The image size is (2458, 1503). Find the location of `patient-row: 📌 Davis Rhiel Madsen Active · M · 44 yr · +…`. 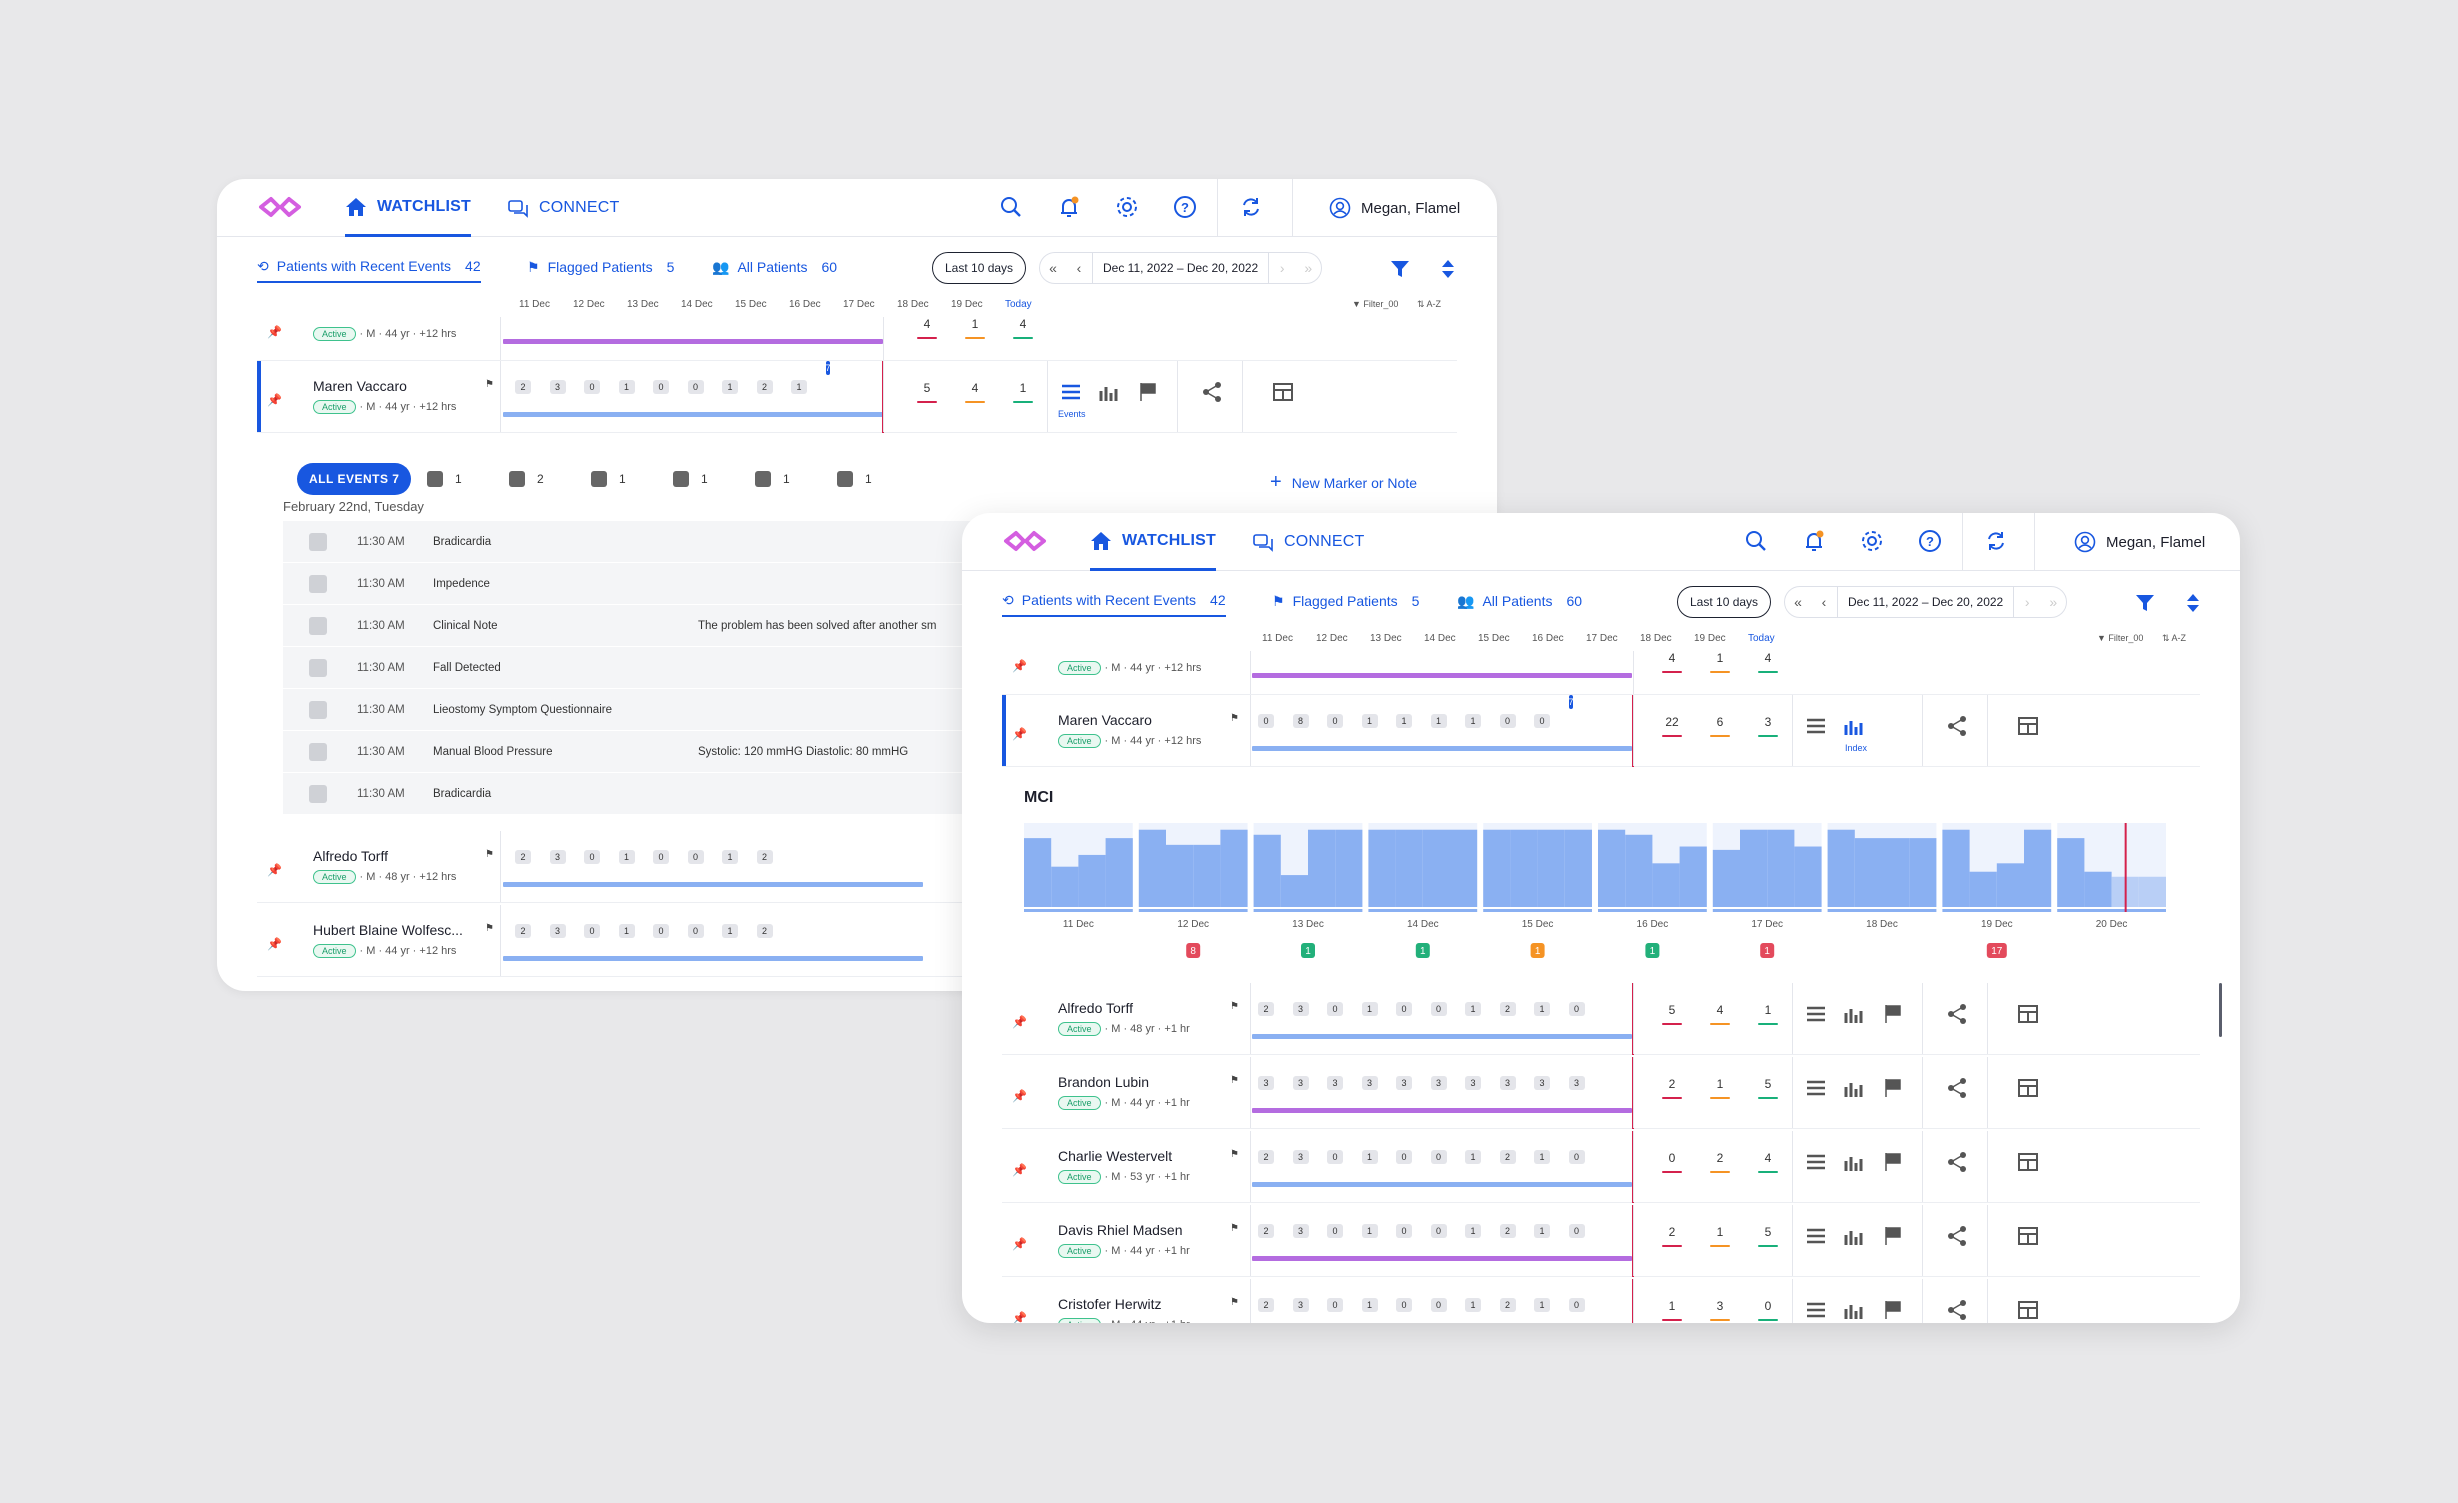

patient-row: 📌 Davis Rhiel Madsen Active · M · 44 yr · +… is located at coordinates (1601, 1241).